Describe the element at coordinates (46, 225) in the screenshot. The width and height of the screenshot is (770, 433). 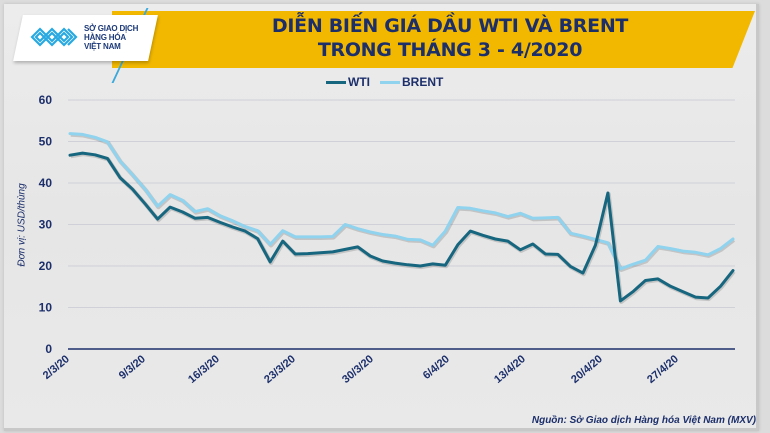
I see `y-tick-label: 30` at that location.